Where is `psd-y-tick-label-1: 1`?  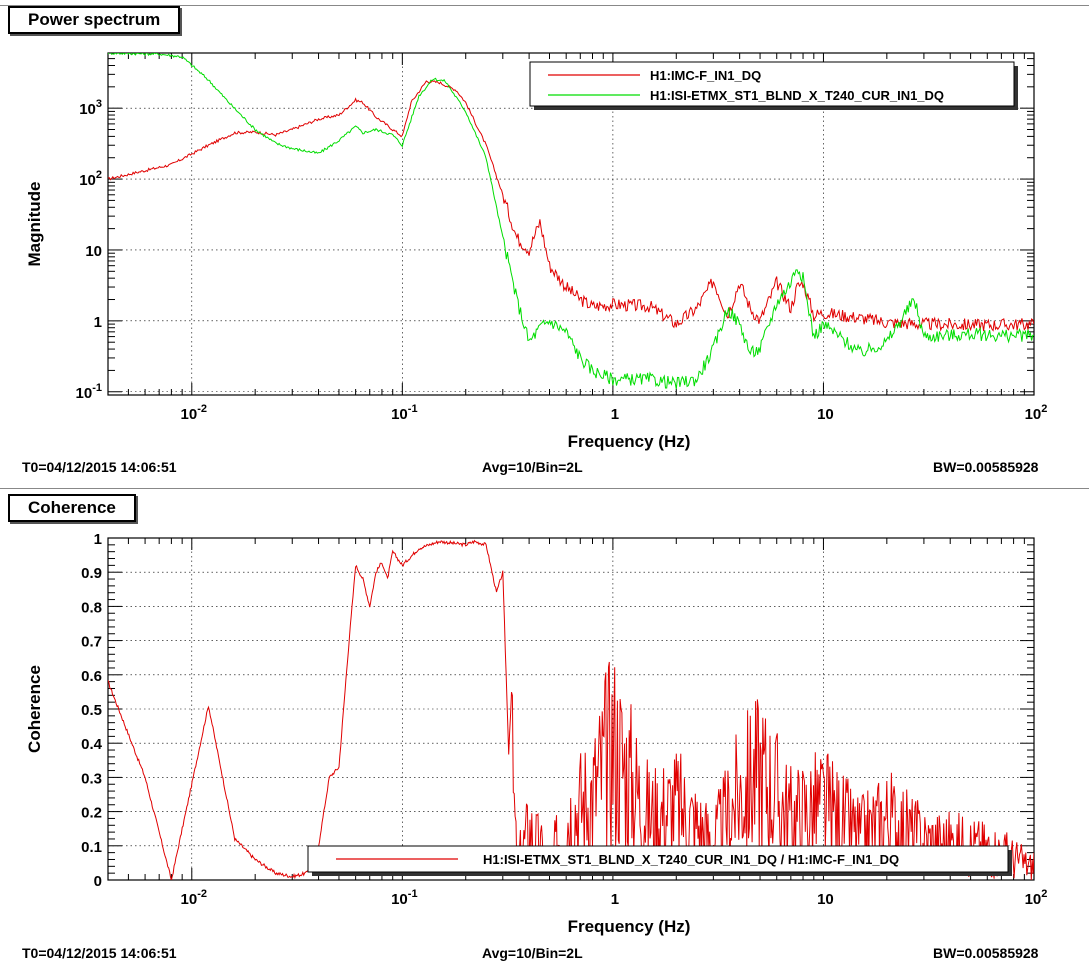
psd-y-tick-label-1: 1 is located at coordinates (98, 322).